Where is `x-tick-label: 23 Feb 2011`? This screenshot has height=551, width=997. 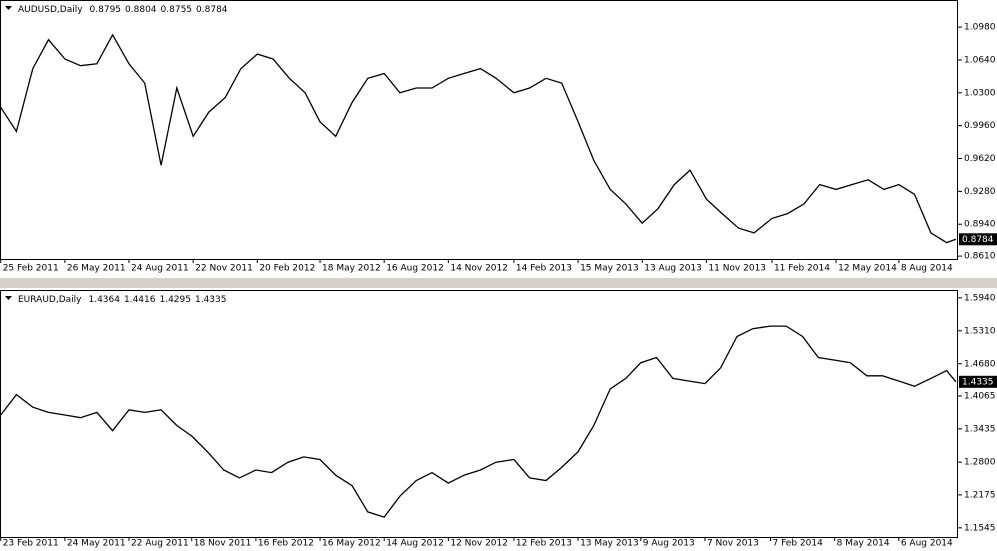
x-tick-label: 23 Feb 2011 is located at coordinates (31, 544).